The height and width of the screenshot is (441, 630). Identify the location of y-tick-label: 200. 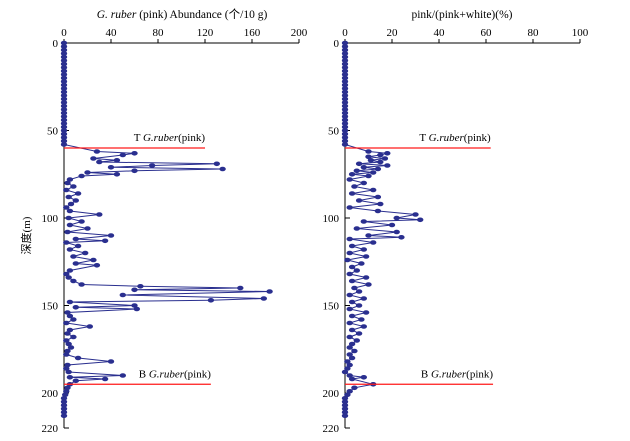
(50, 394).